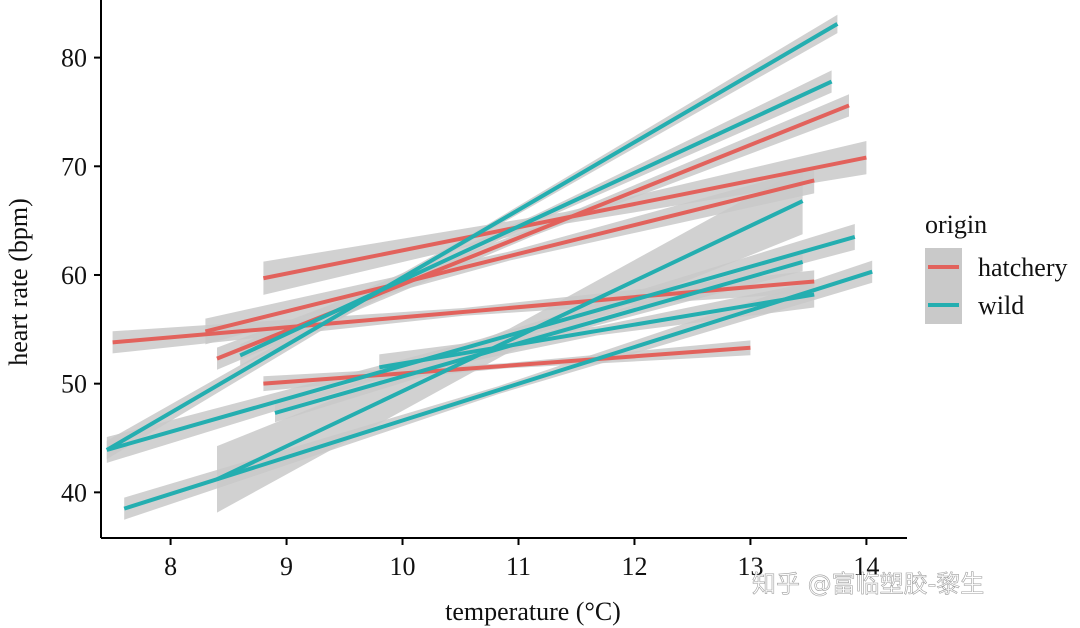  Describe the element at coordinates (74, 275) in the screenshot. I see `y-tick-label: 60` at that location.